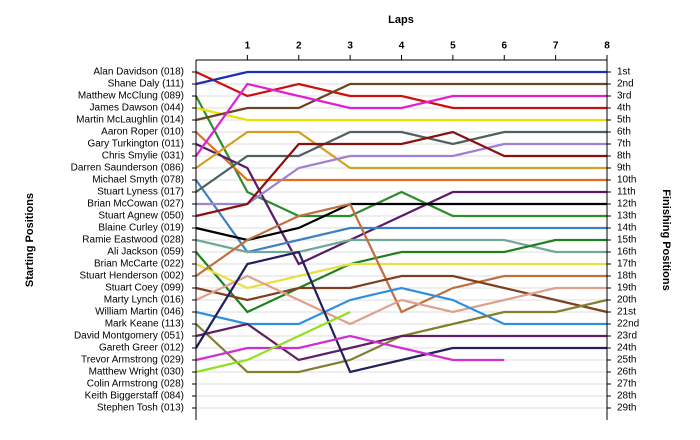  I want to click on y-tick-label: Matthew McClung (089), so click(131, 96).